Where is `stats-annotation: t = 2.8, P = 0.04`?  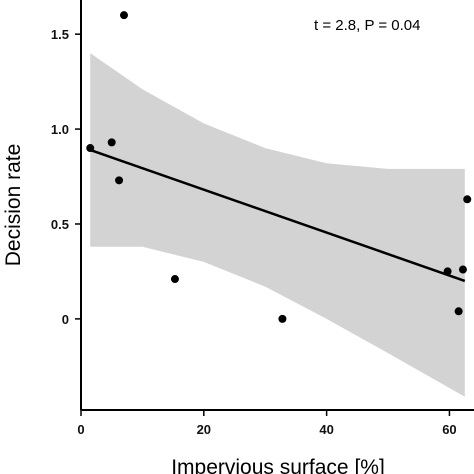 stats-annotation: t = 2.8, P = 0.04 is located at coordinates (367, 25).